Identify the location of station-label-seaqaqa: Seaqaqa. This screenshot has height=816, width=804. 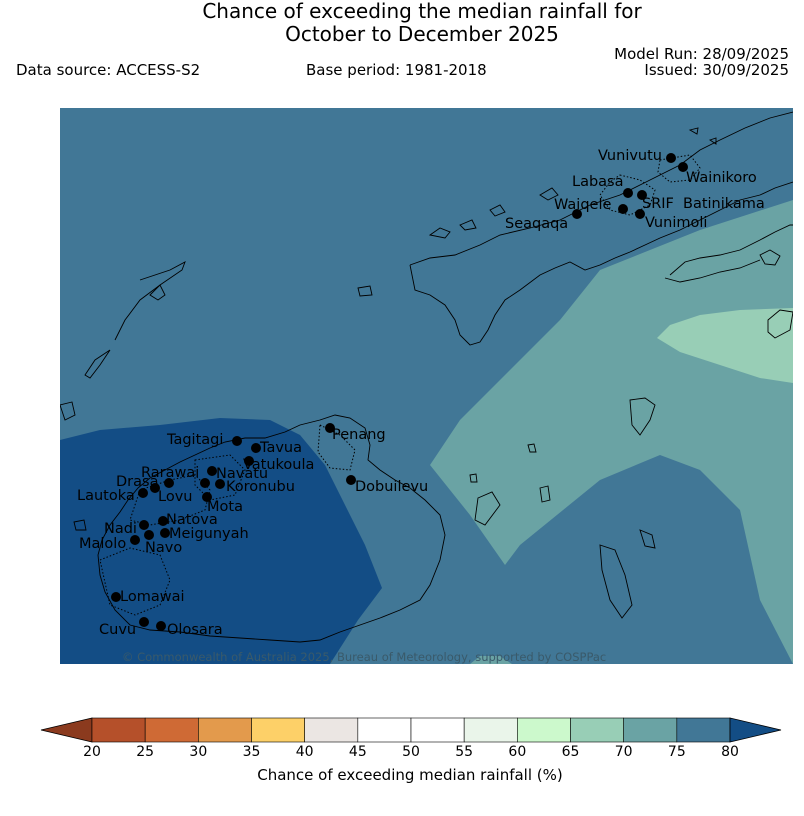
(536, 224).